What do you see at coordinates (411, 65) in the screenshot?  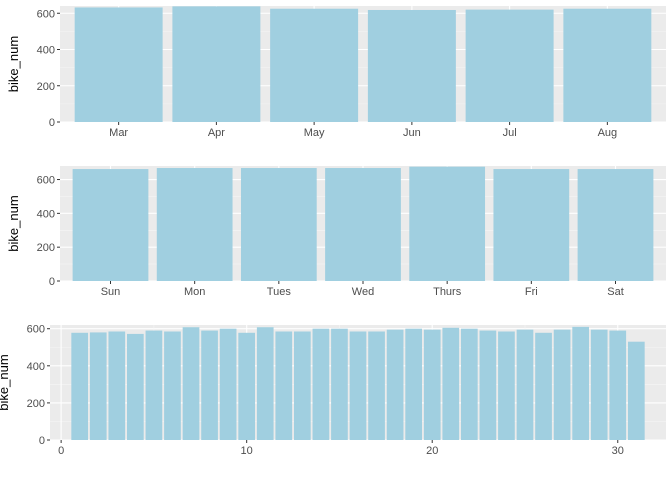 I see `bar-jun` at bounding box center [411, 65].